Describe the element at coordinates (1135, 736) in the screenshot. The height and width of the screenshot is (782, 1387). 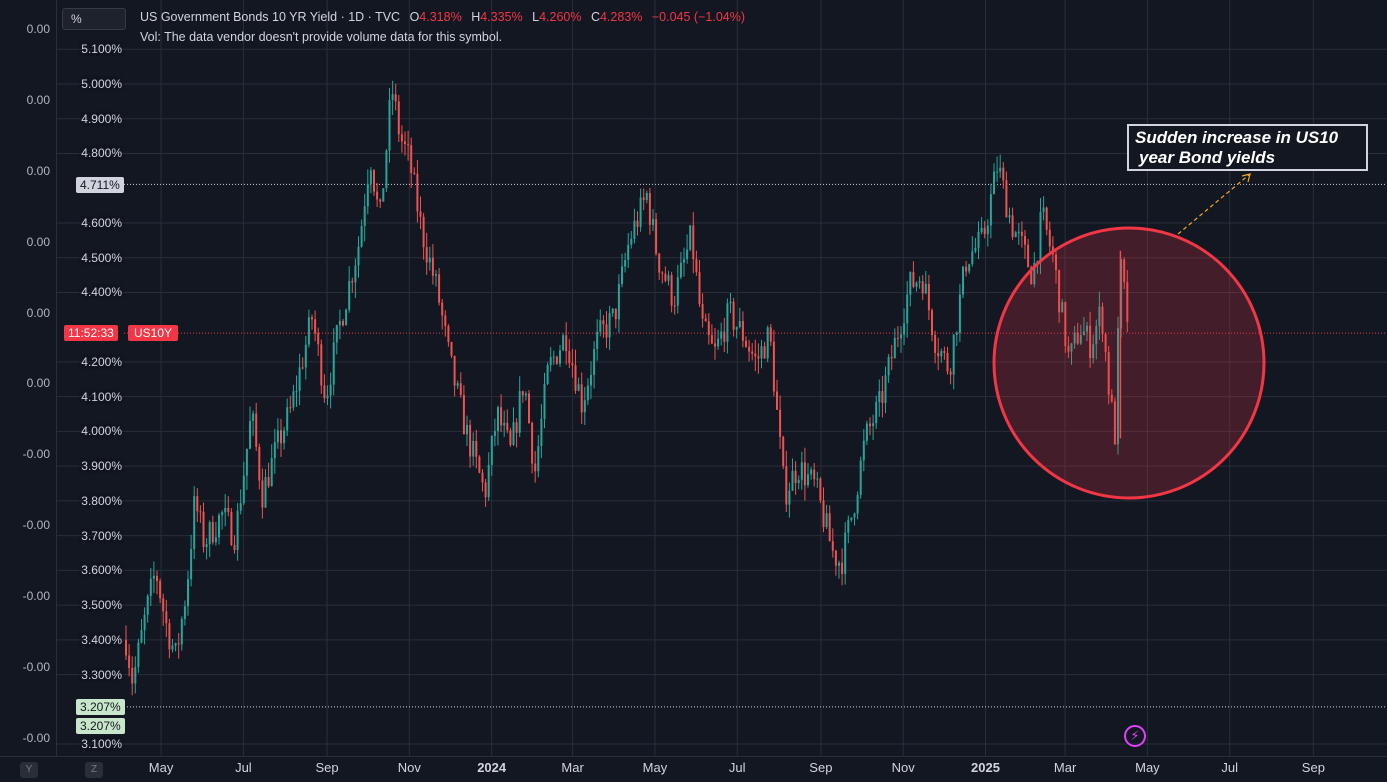
I see `lightning-icon: ⚡` at that location.